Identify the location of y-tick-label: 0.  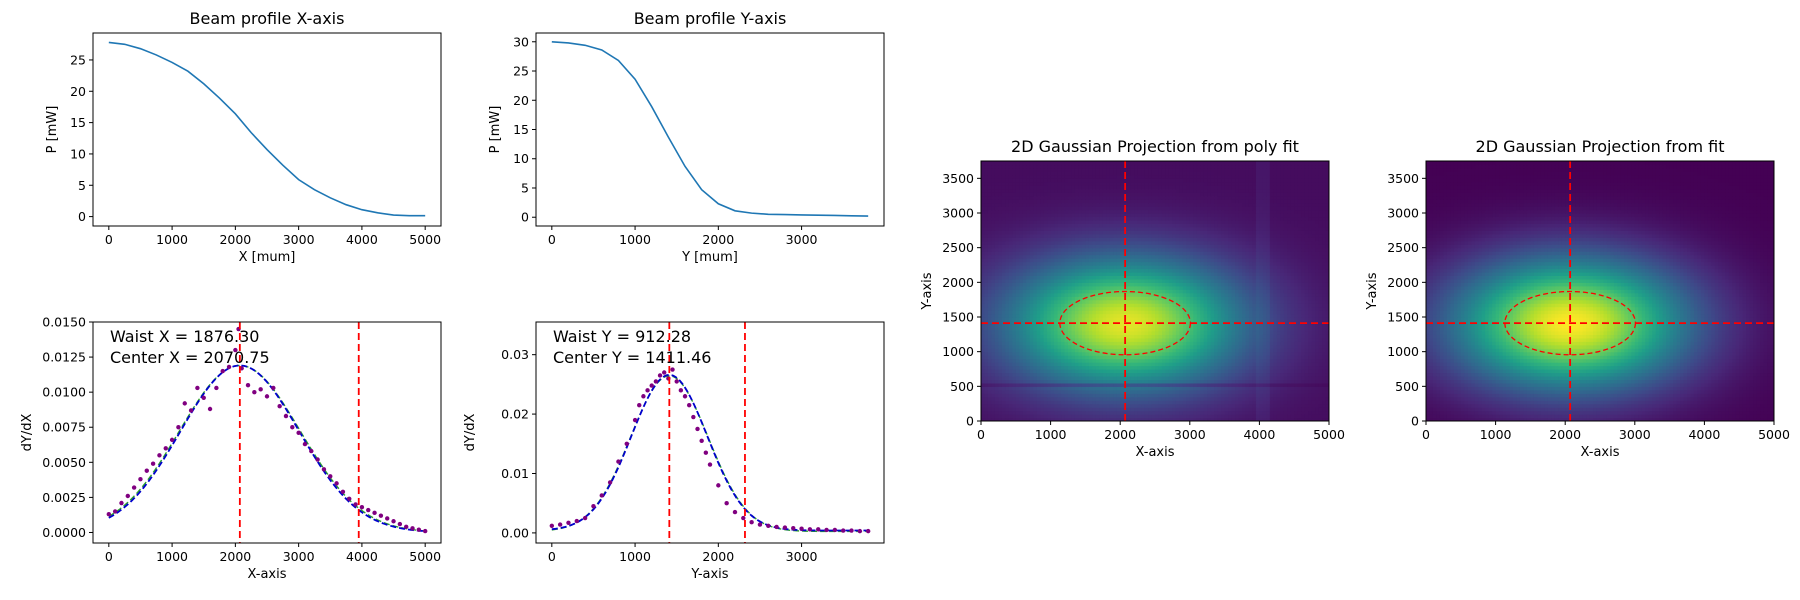
(82, 216).